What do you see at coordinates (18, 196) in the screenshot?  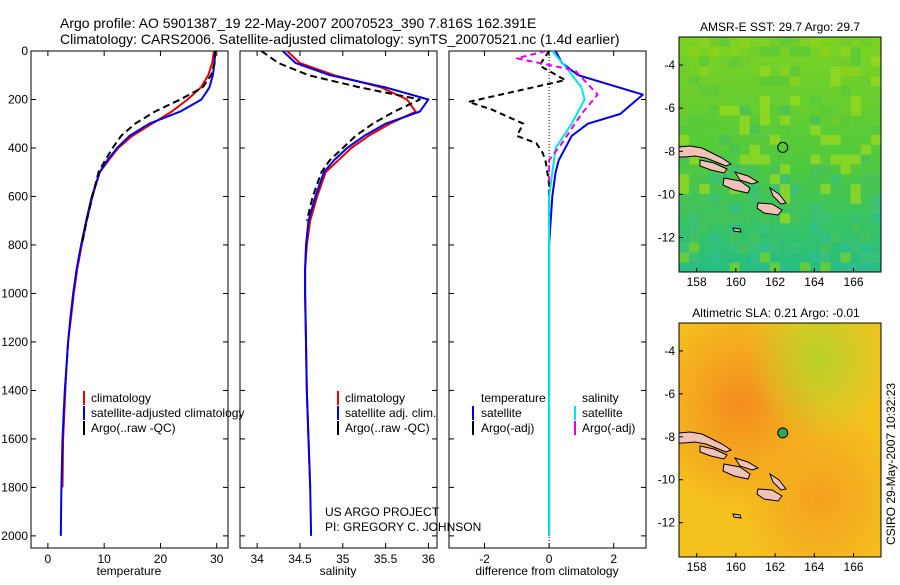 I see `y-tick-label: 600` at bounding box center [18, 196].